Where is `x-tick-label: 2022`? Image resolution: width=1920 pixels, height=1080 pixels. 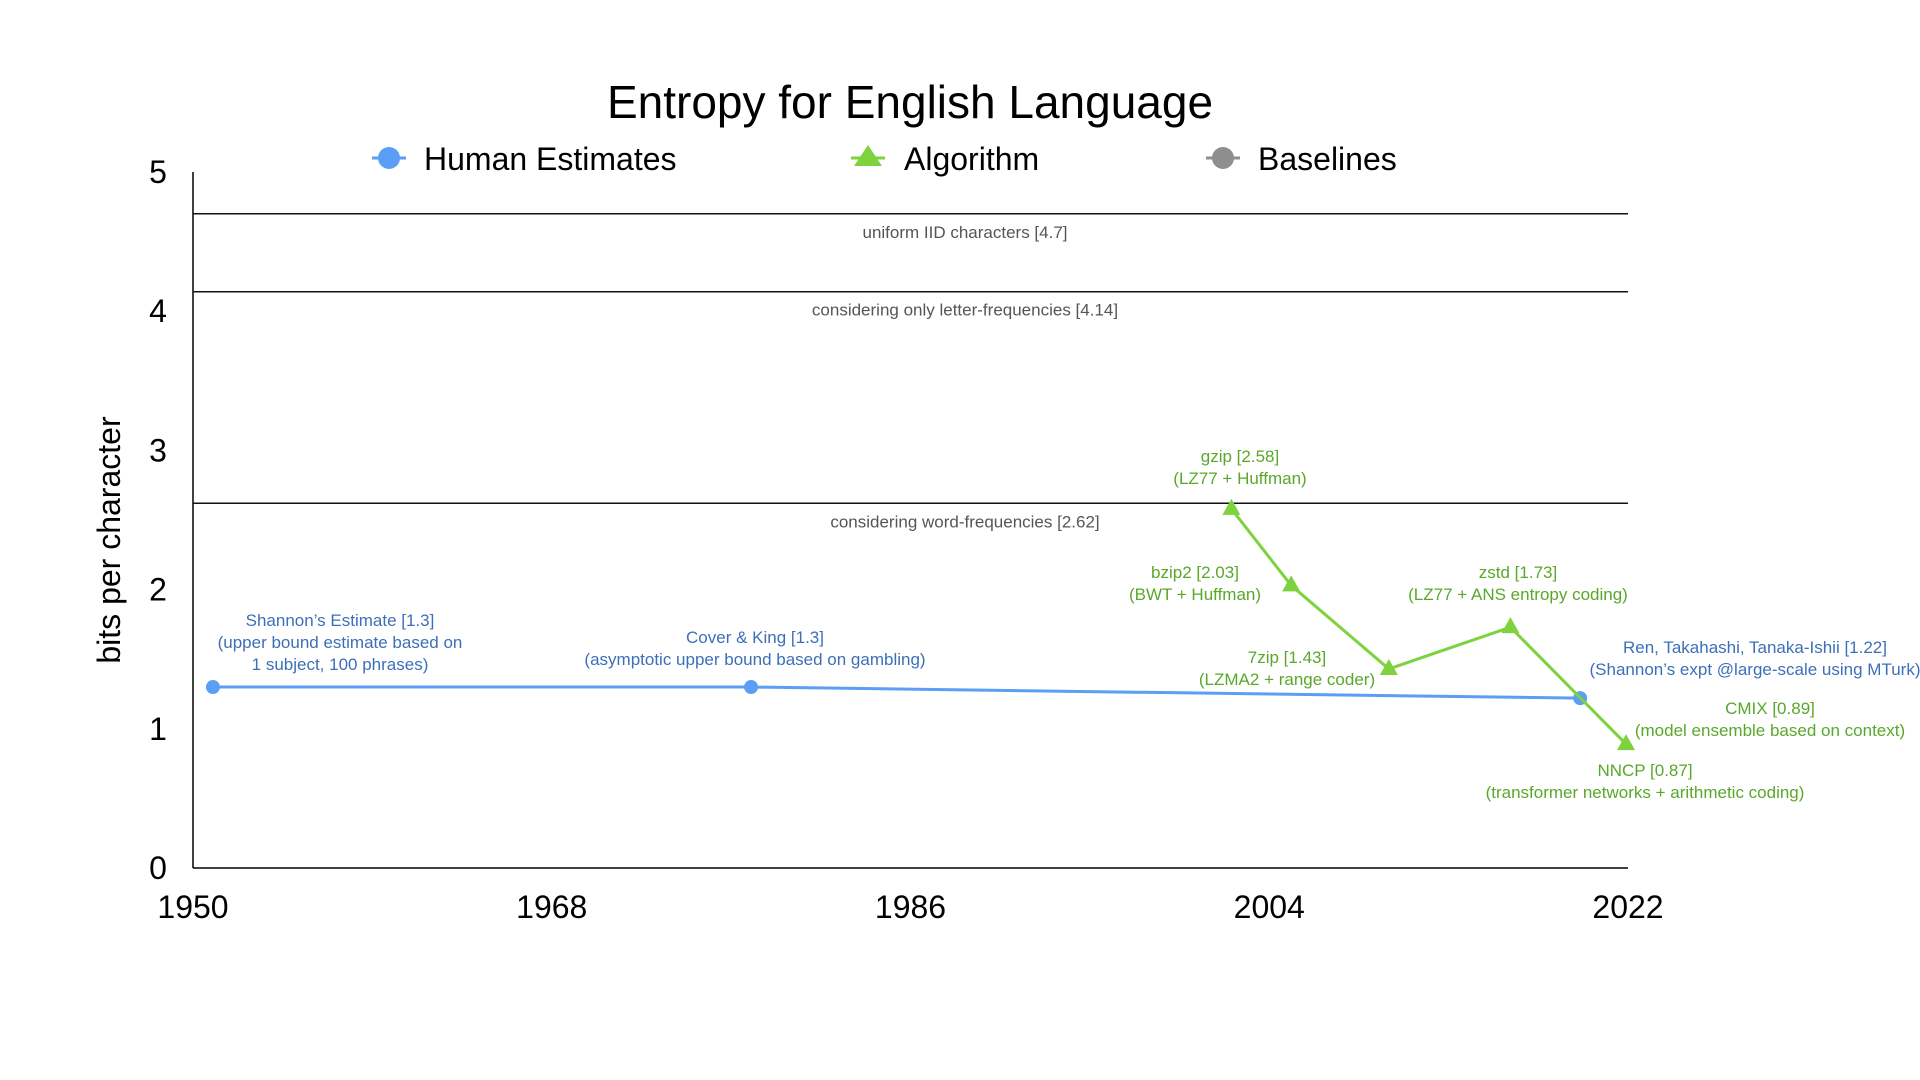
x-tick-label: 2022 is located at coordinates (1627, 907).